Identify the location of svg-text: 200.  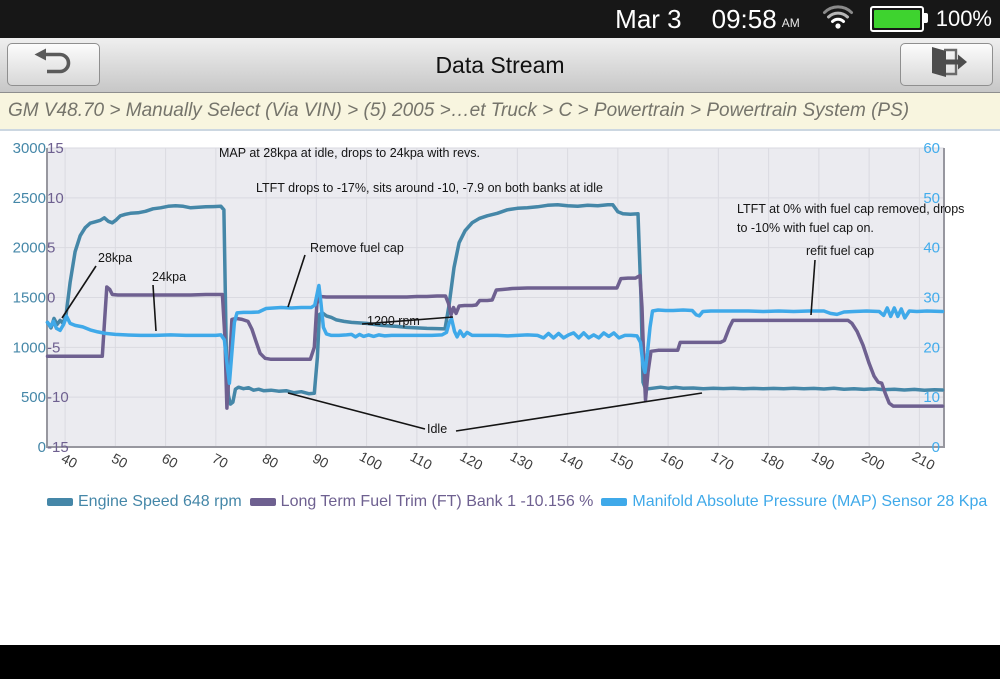
(873, 460).